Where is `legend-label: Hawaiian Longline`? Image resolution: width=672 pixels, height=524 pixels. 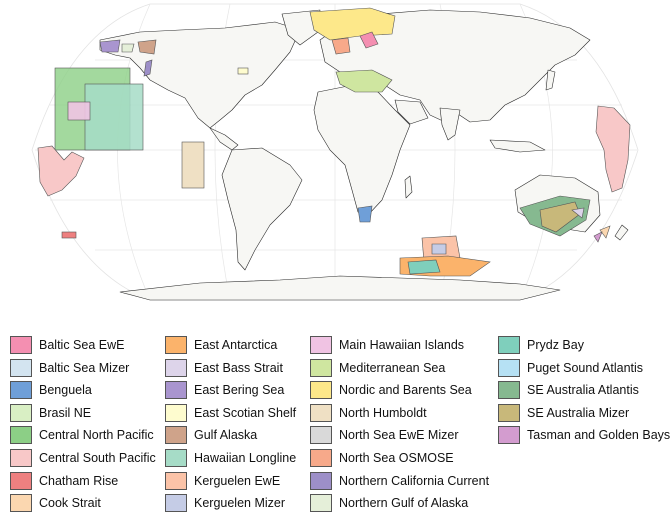
legend-label: Hawaiian Longline is located at coordinates (245, 458).